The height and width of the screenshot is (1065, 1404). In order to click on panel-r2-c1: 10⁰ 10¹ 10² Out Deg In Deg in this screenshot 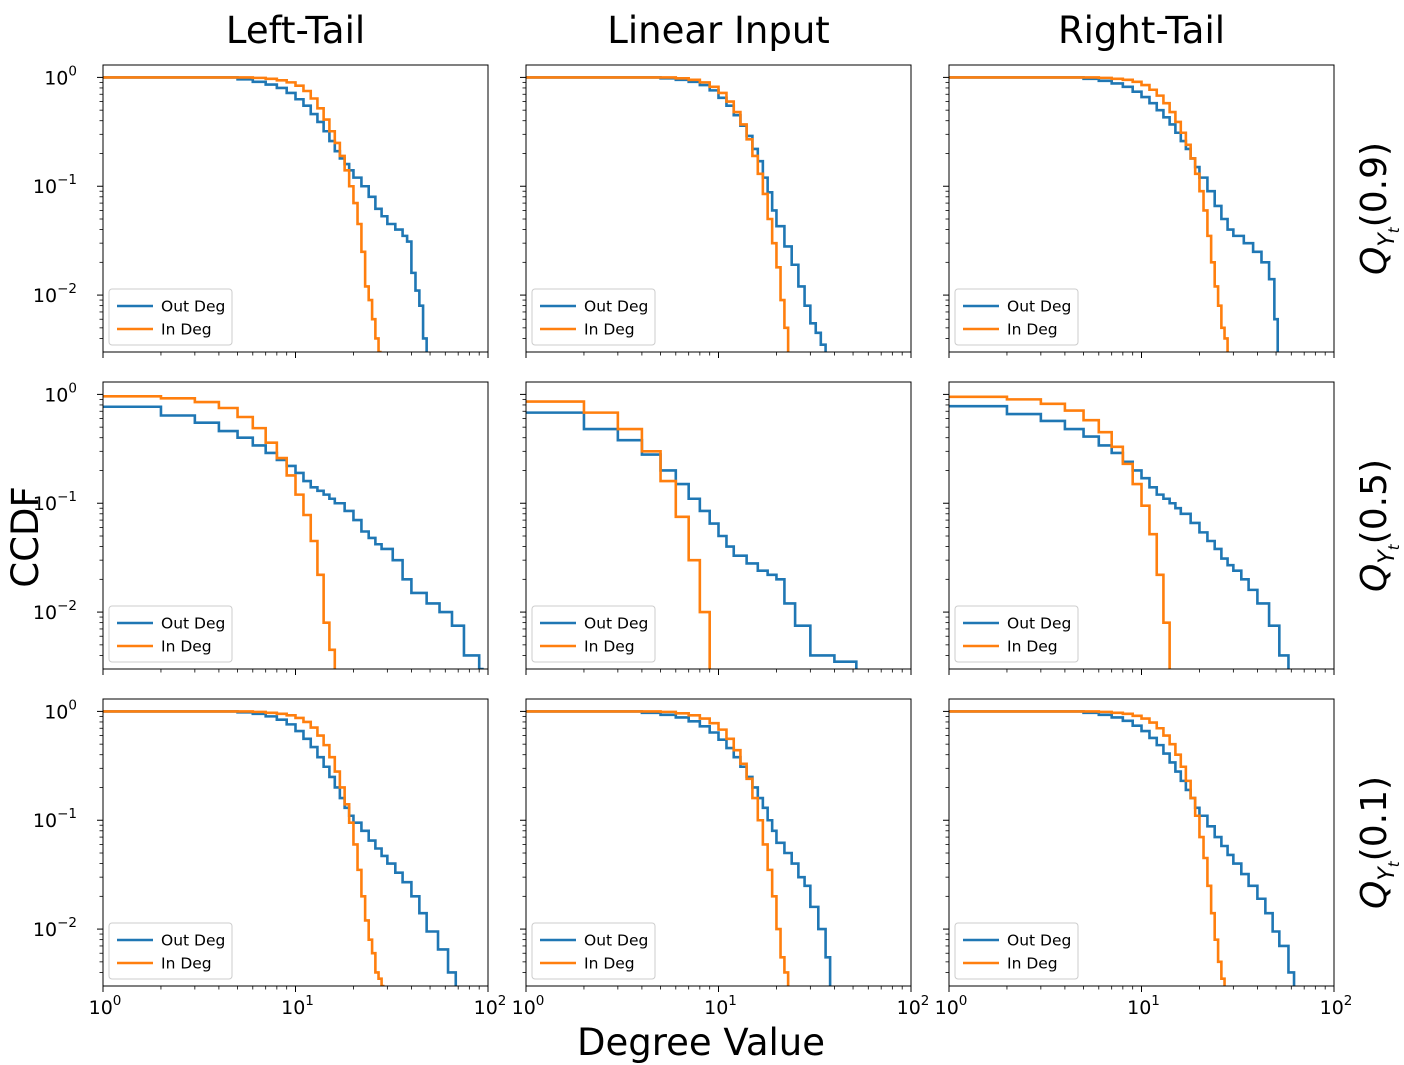, I will do `click(721, 858)`.